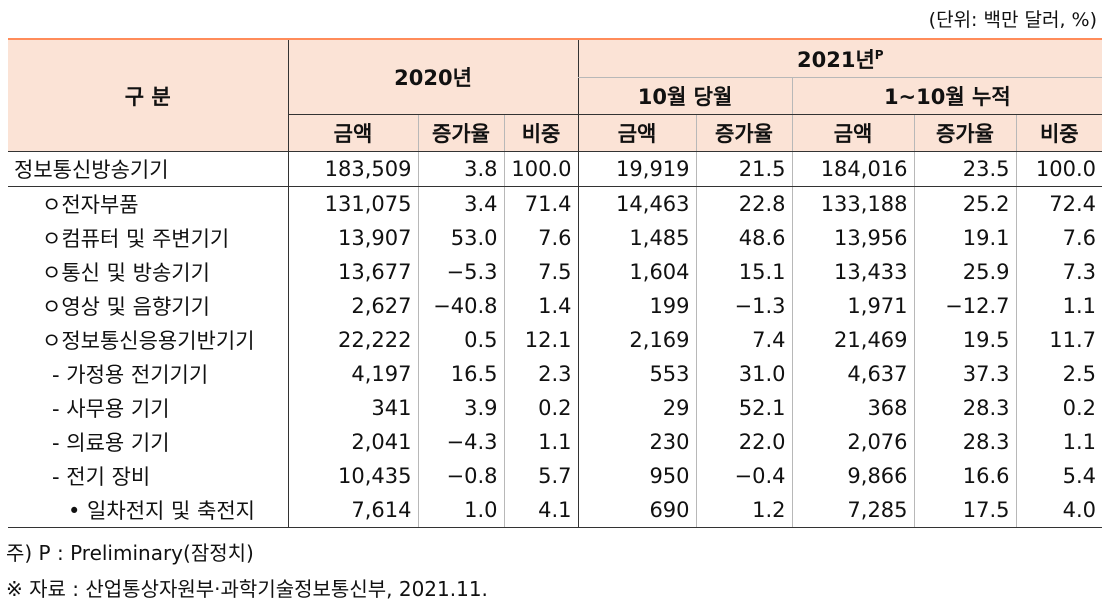  What do you see at coordinates (148, 341) in the screenshot?
I see `row-label: ㅇ정보통신응용기반기기` at bounding box center [148, 341].